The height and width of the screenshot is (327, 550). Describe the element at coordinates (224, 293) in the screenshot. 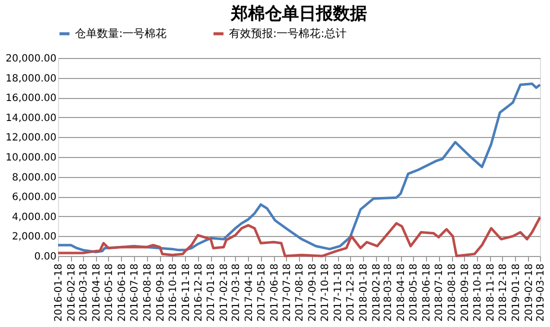

I see `x-tick-label: 2017-02-18` at that location.